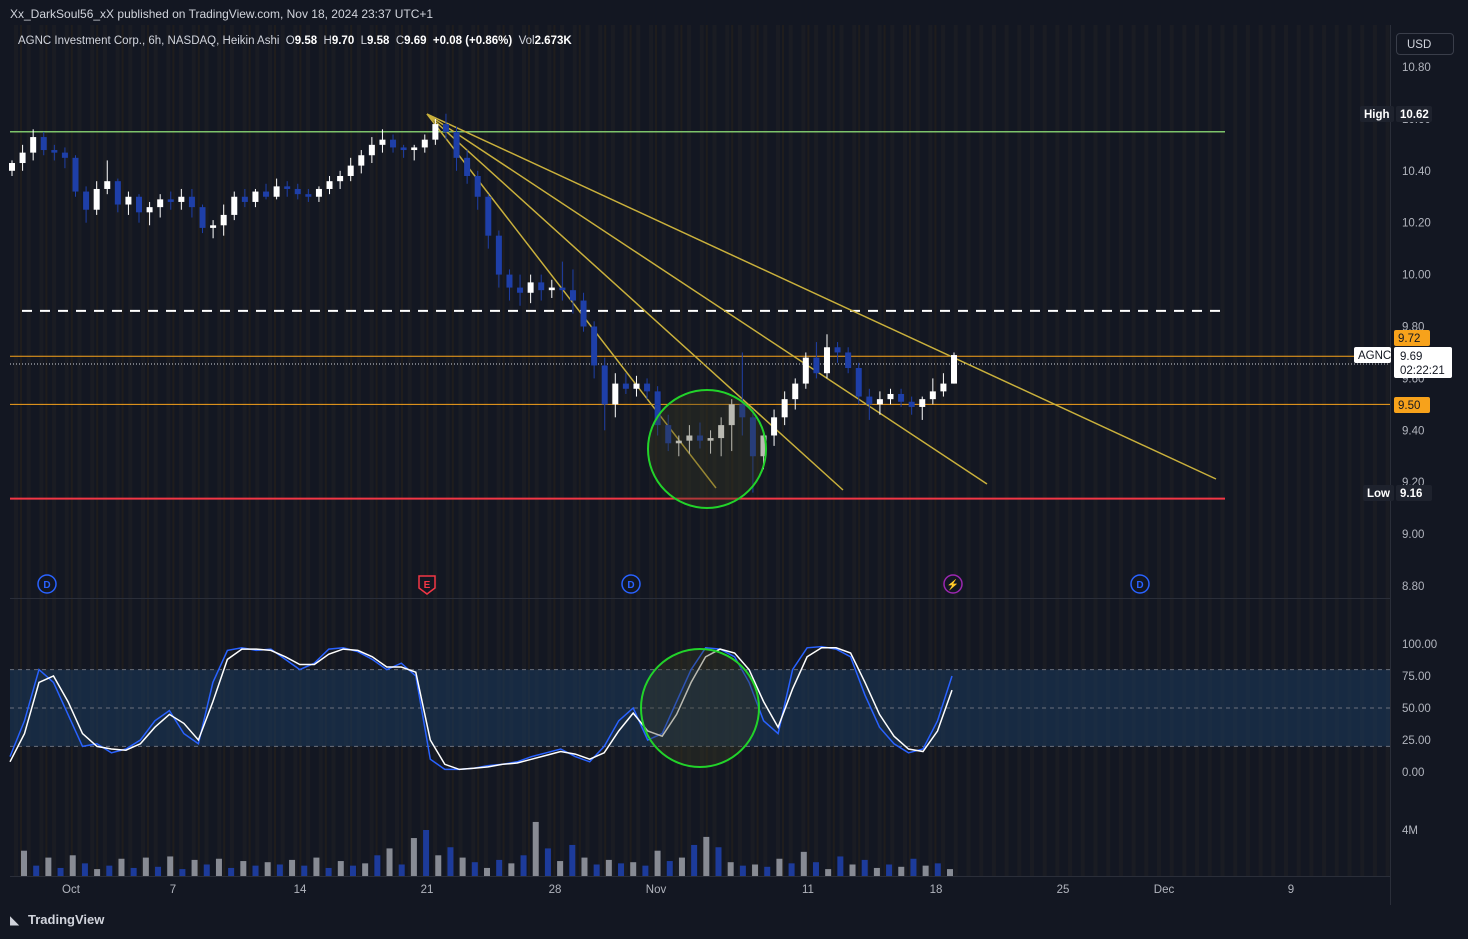 The width and height of the screenshot is (1468, 939). Describe the element at coordinates (66, 919) in the screenshot. I see `brand-name: TradingView` at that location.